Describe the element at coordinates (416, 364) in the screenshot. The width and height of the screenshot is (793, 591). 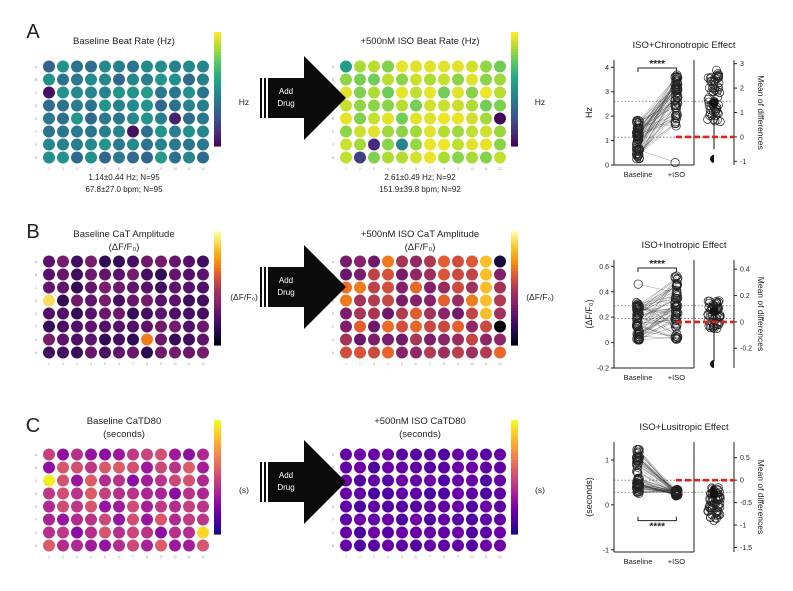
I see `col-label: 6` at that location.